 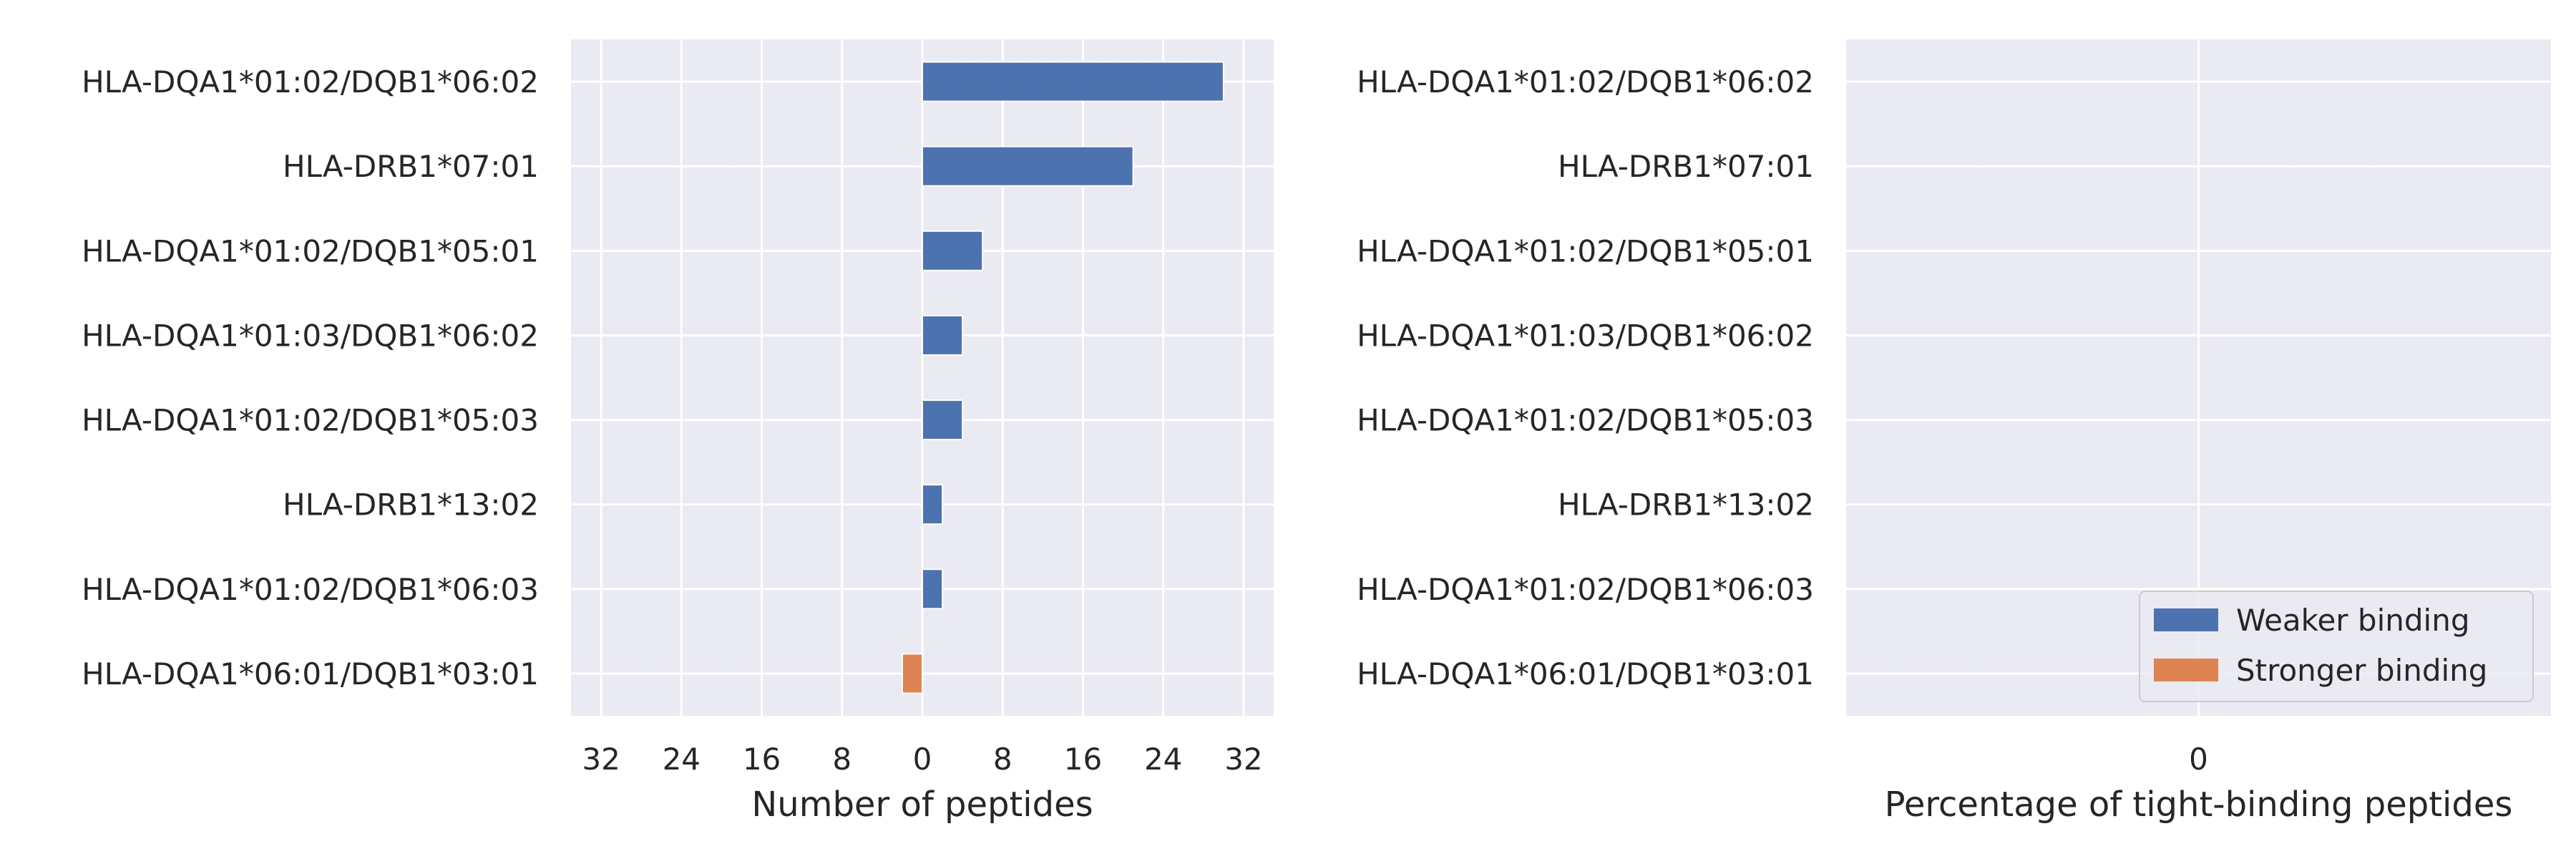 What do you see at coordinates (2199, 805) in the screenshot?
I see `x-axis-label: Percentage of tight-binding peptides` at bounding box center [2199, 805].